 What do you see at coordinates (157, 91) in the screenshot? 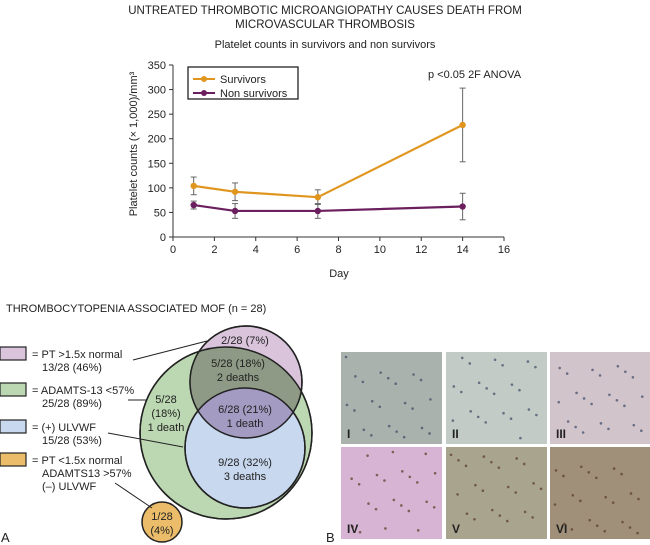
I see `y-tick-label: 300` at bounding box center [157, 91].